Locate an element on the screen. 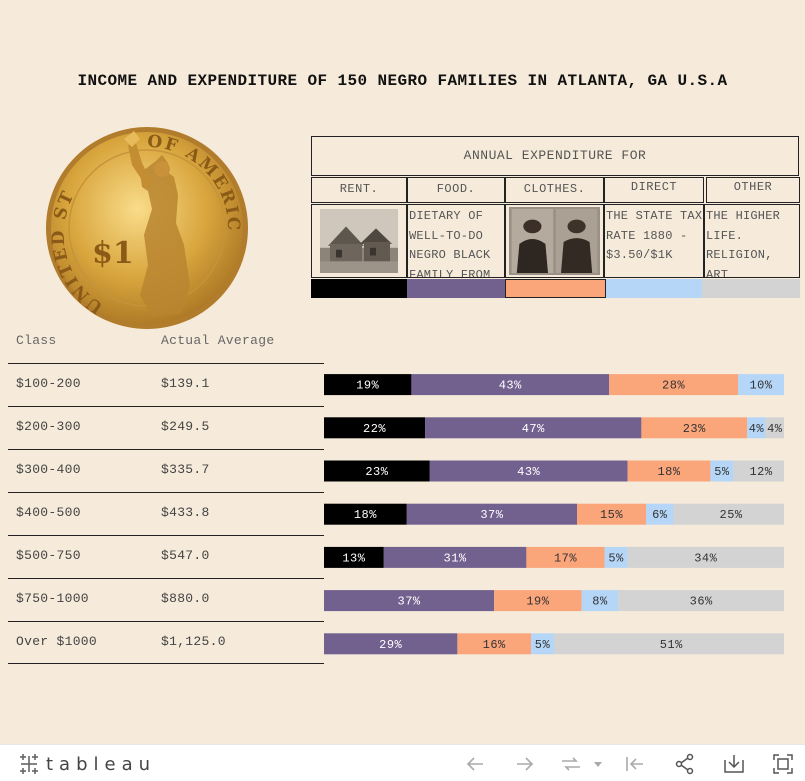 This screenshot has height=781, width=805. table-row: Over $1000 $1,125.0 is located at coordinates (166, 642).